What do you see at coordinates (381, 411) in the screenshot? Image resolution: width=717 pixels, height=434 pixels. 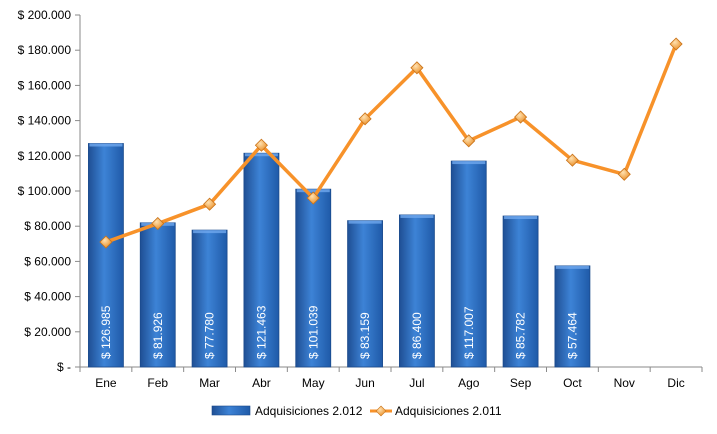 I see `legend-line-marker` at bounding box center [381, 411].